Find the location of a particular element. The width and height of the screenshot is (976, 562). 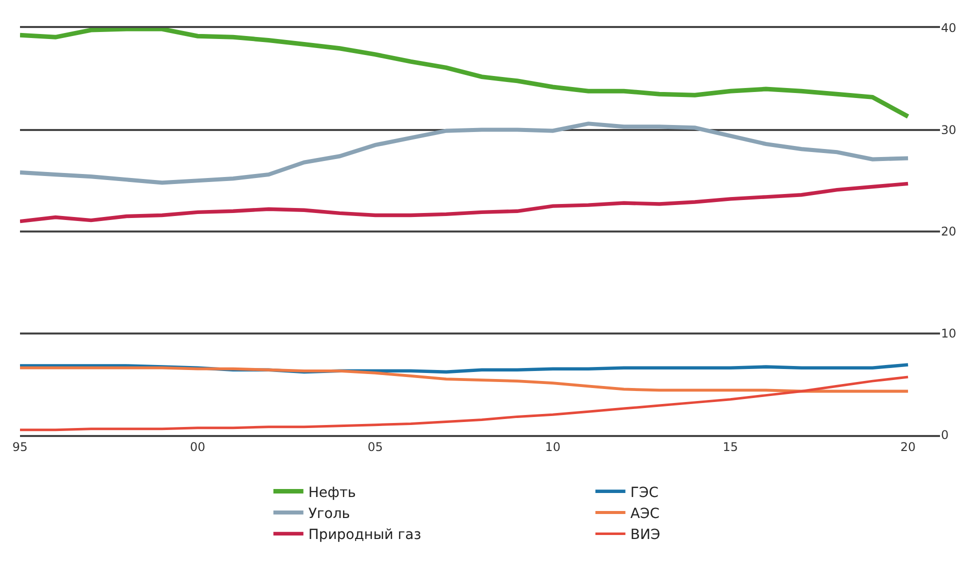

legend-label: Нефть is located at coordinates (332, 492).